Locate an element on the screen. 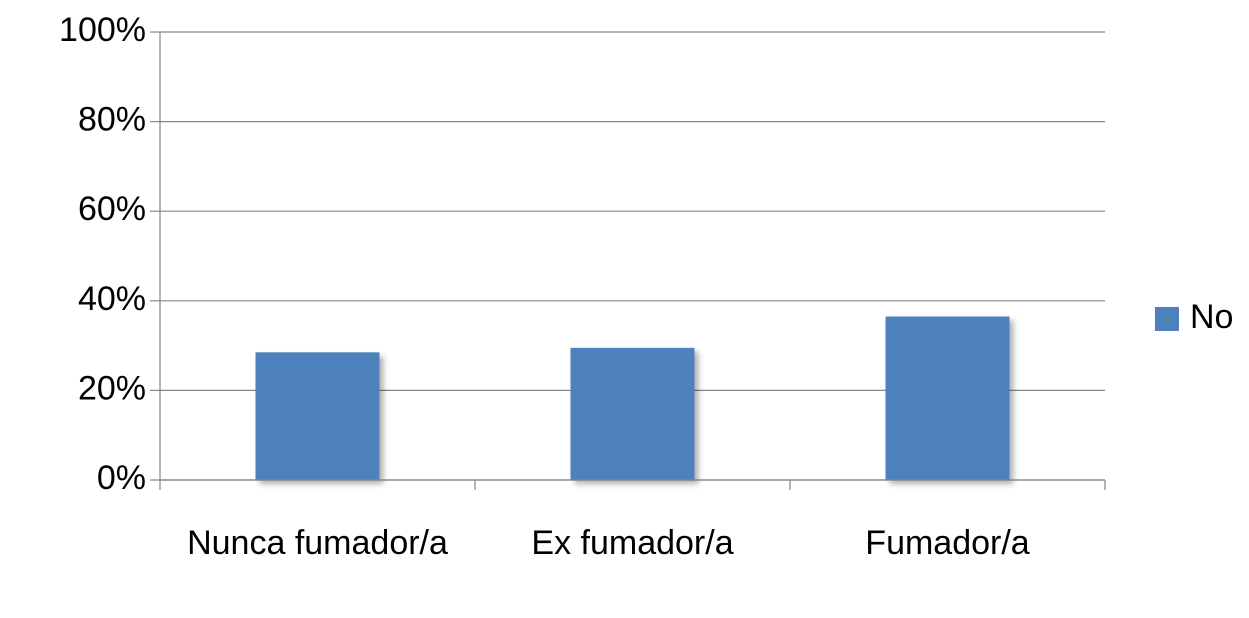 This screenshot has height=618, width=1249. y-tick-label: 60% is located at coordinates (112, 209).